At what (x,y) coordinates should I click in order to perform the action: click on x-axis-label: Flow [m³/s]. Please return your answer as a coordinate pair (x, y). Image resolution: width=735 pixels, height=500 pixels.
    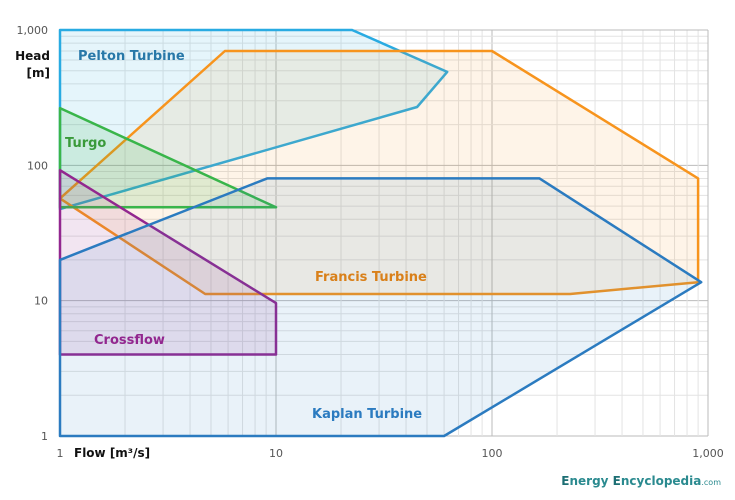
    Looking at the image, I should click on (112, 453).